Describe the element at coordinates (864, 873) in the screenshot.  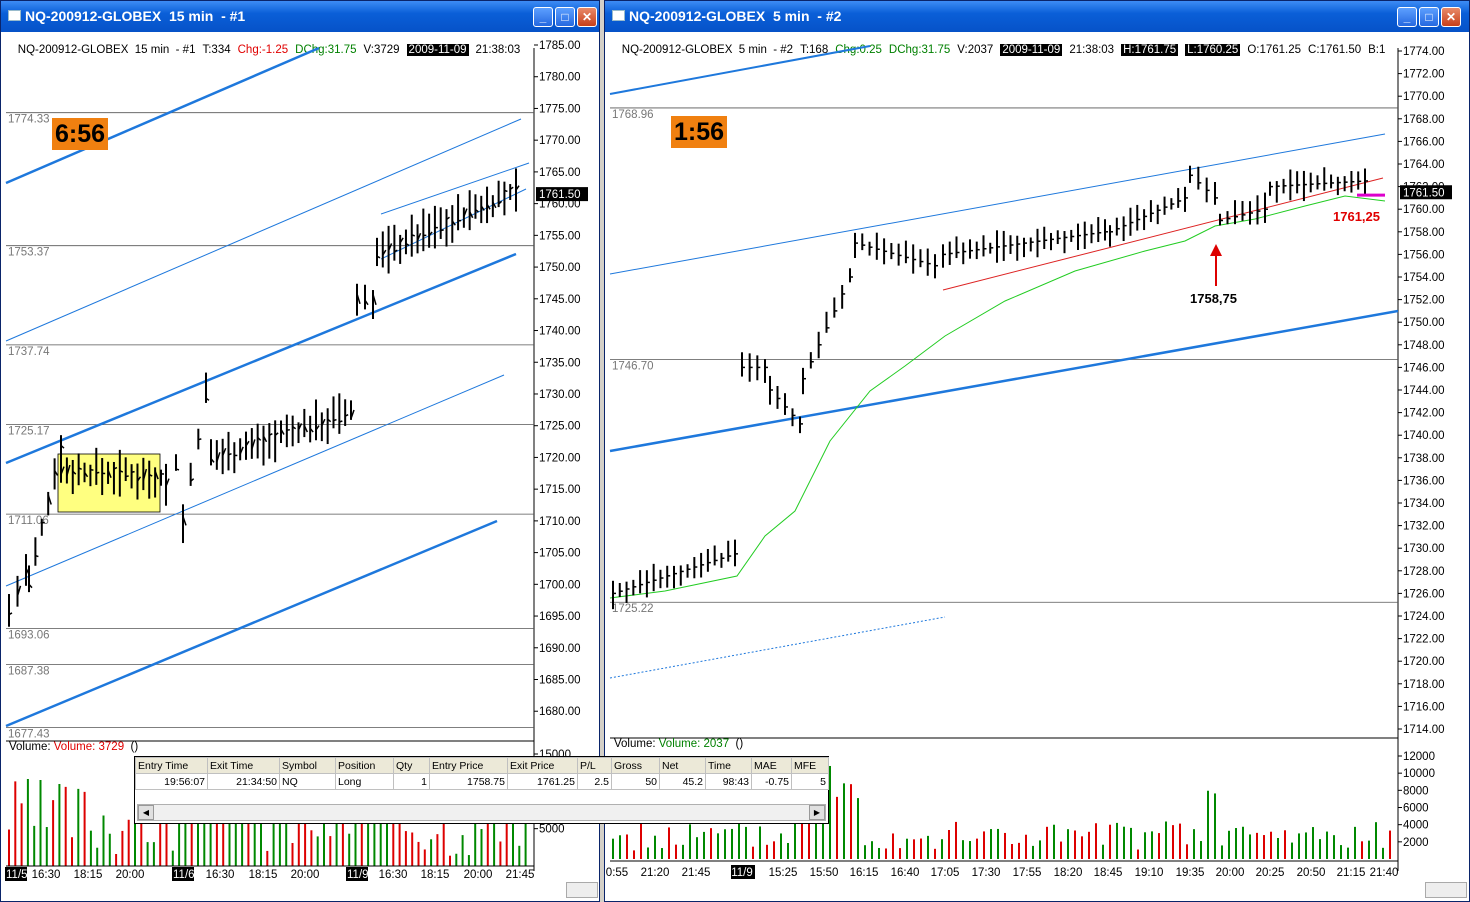
I see `x-tick-label: 16:15` at that location.